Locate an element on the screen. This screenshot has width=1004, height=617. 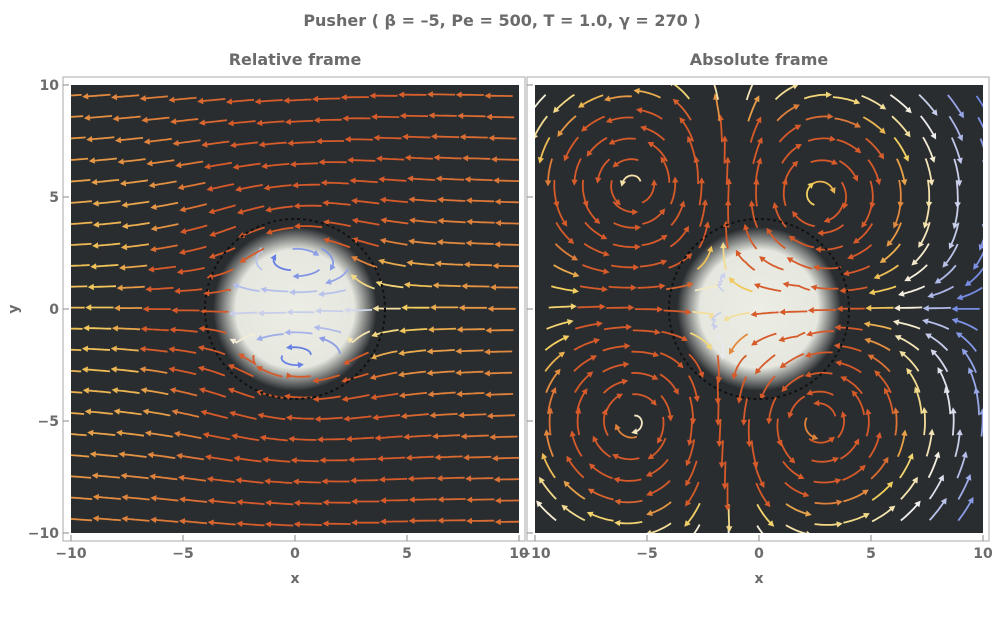
y-tick-label: 10 is located at coordinates (50, 86).